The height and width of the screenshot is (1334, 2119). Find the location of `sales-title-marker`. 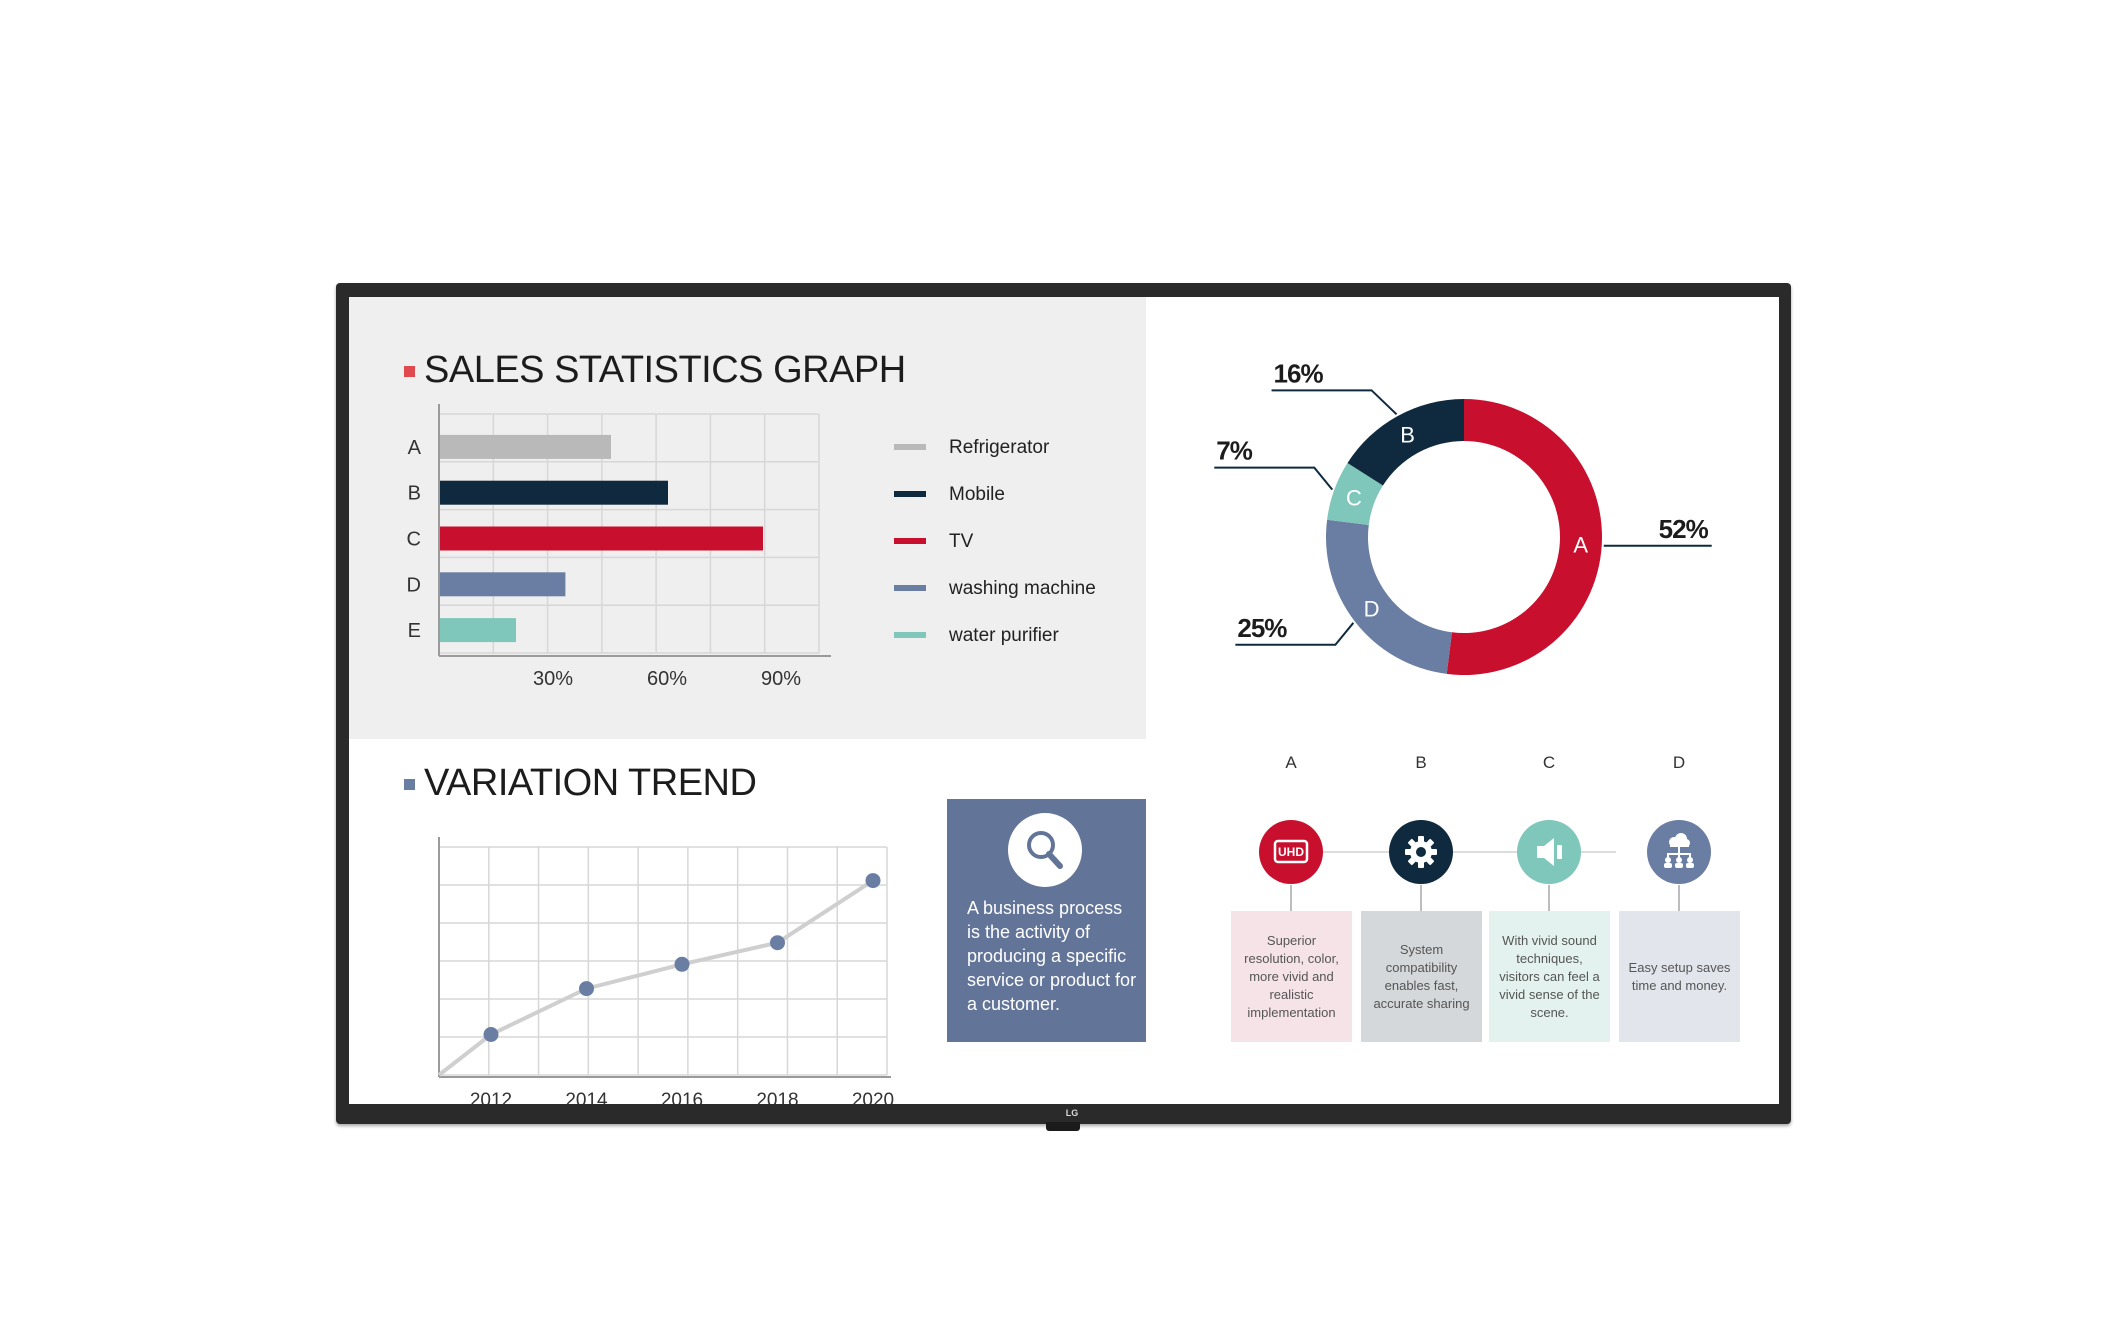

sales-title-marker is located at coordinates (409, 371).